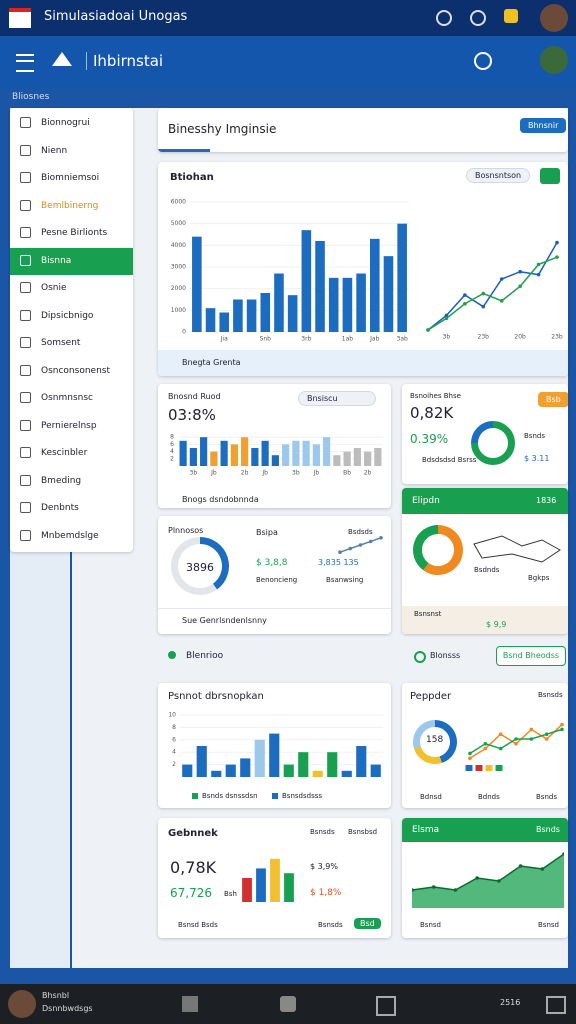 The height and width of the screenshot is (1024, 576). I want to click on badge: Bsb, so click(553, 399).